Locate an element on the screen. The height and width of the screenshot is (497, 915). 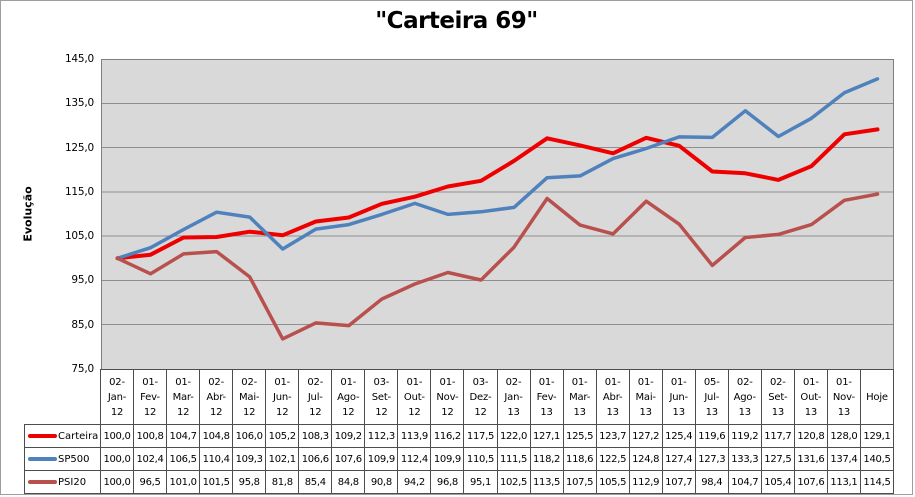
table-value-cell: 106,6 is located at coordinates (316, 459).